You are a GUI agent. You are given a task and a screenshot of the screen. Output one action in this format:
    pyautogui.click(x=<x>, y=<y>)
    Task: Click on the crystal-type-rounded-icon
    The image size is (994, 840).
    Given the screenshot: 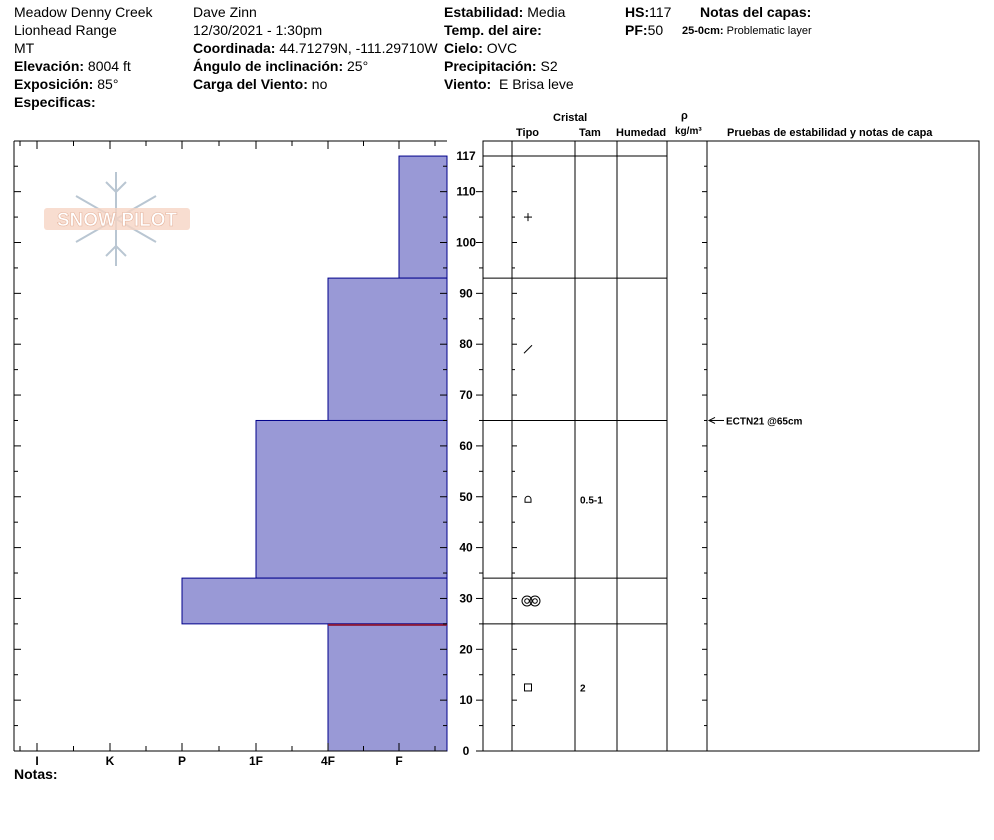 What is the action you would take?
    pyautogui.click(x=528, y=499)
    